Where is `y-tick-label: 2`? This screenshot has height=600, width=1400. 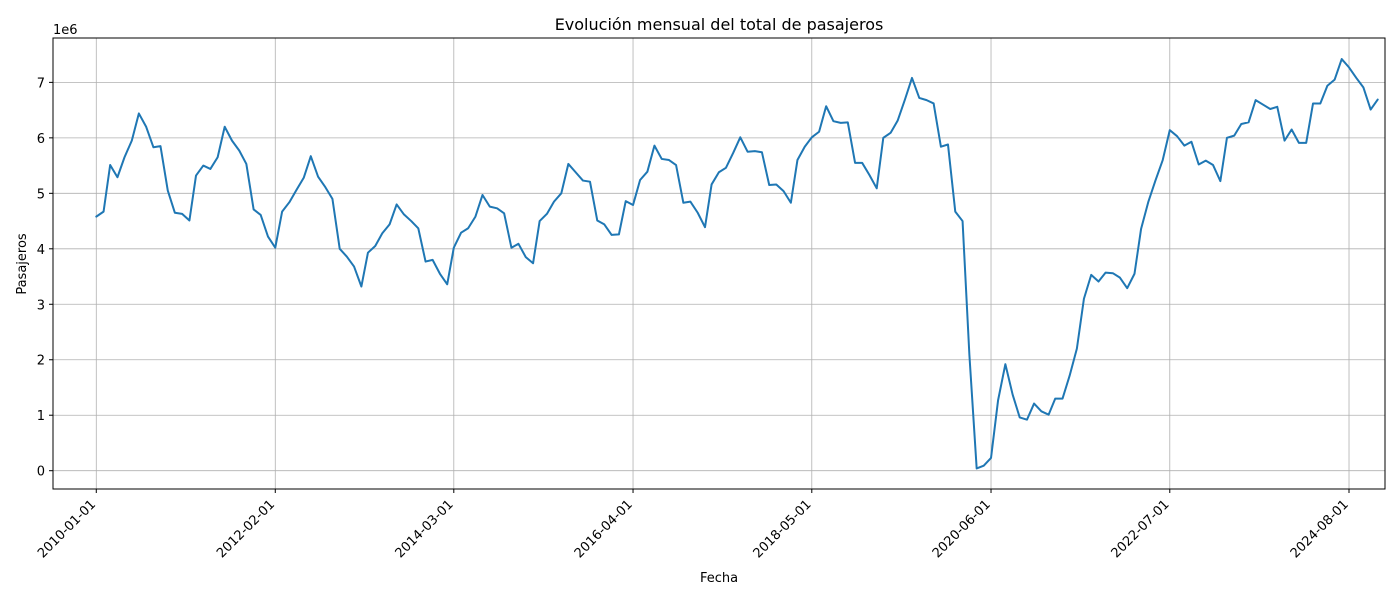
y-tick-label: 2 is located at coordinates (41, 361).